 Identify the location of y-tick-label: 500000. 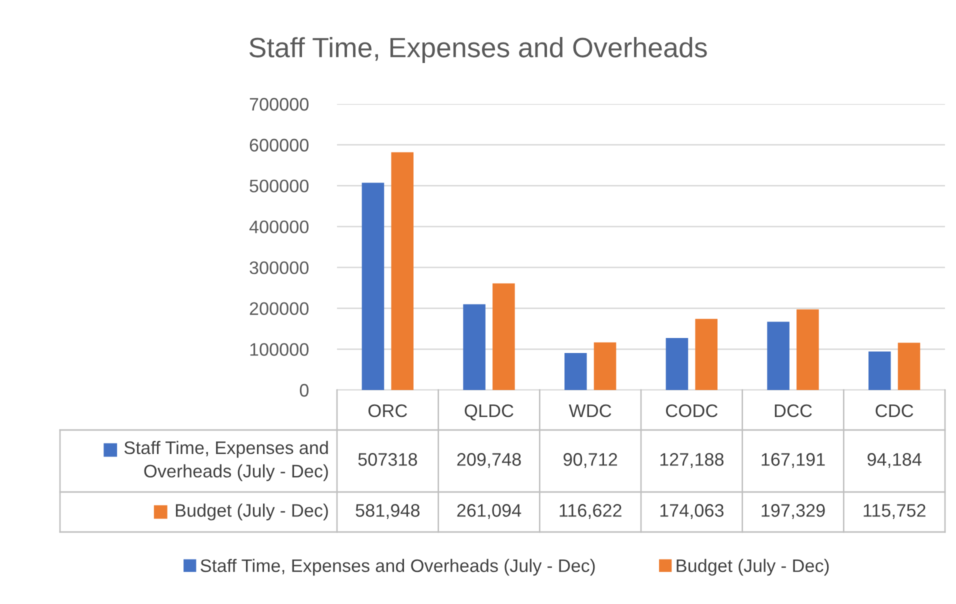
(279, 186).